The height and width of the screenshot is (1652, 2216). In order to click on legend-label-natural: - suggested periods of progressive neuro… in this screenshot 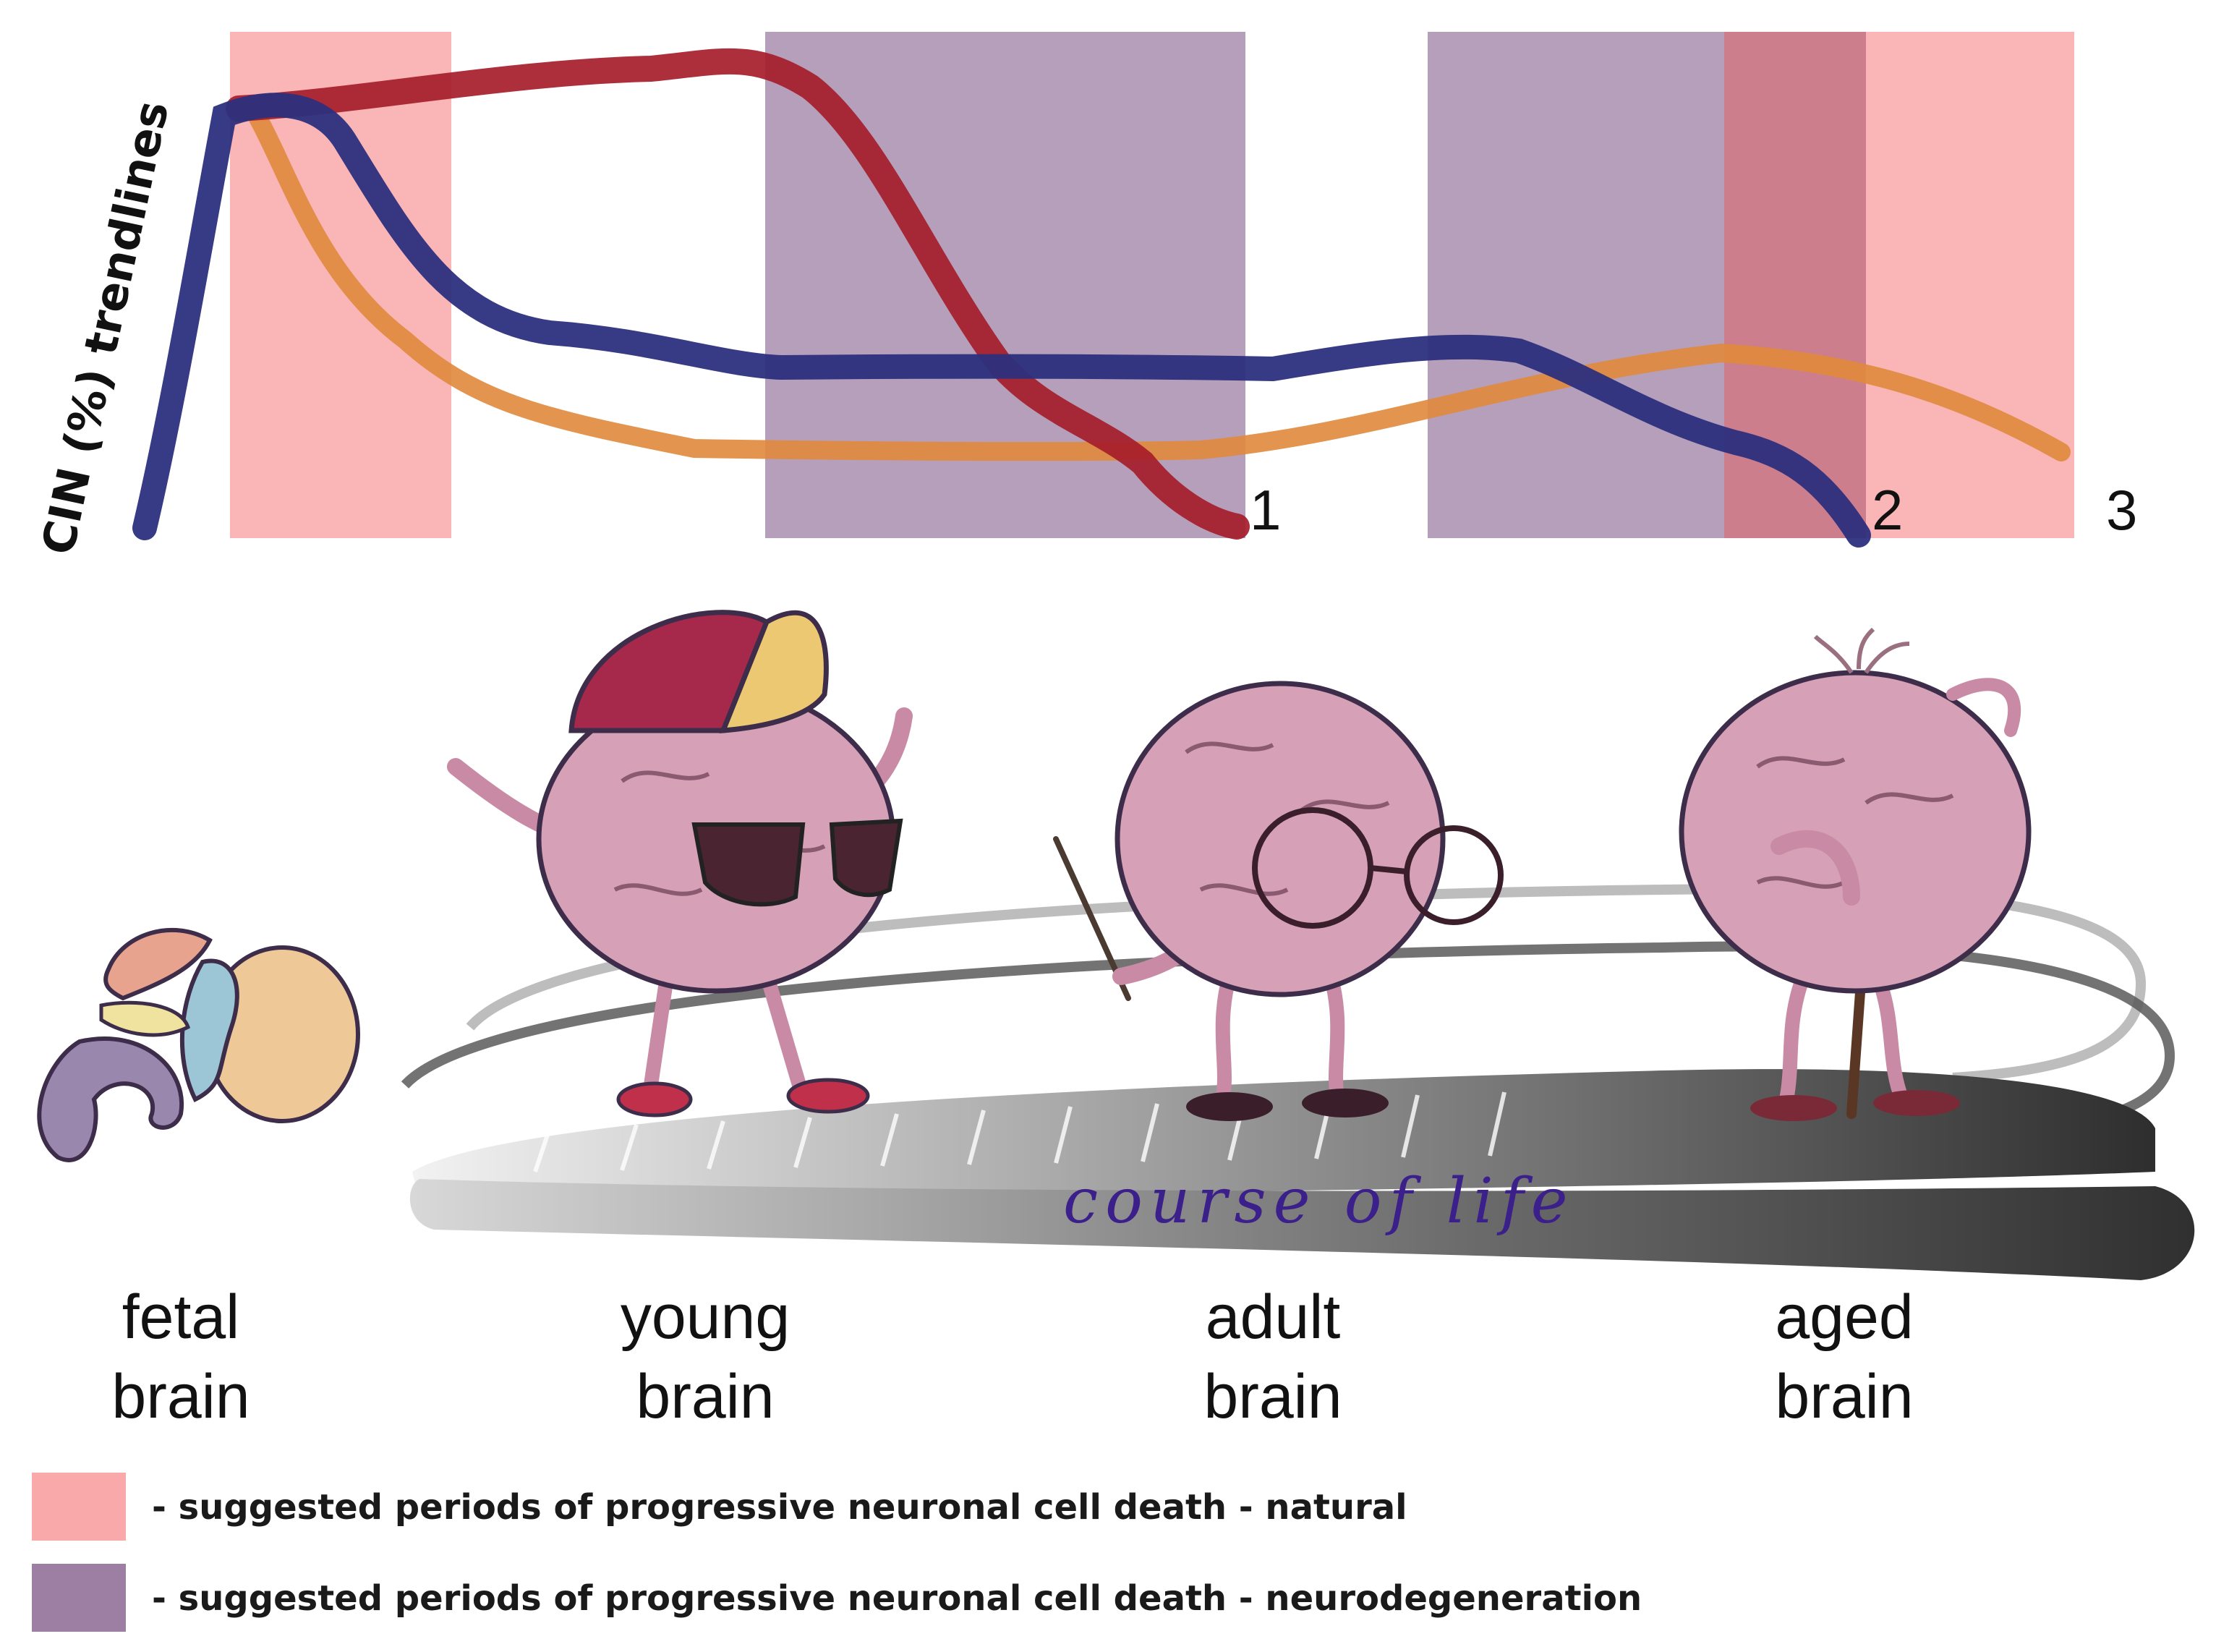, I will do `click(779, 1507)`.